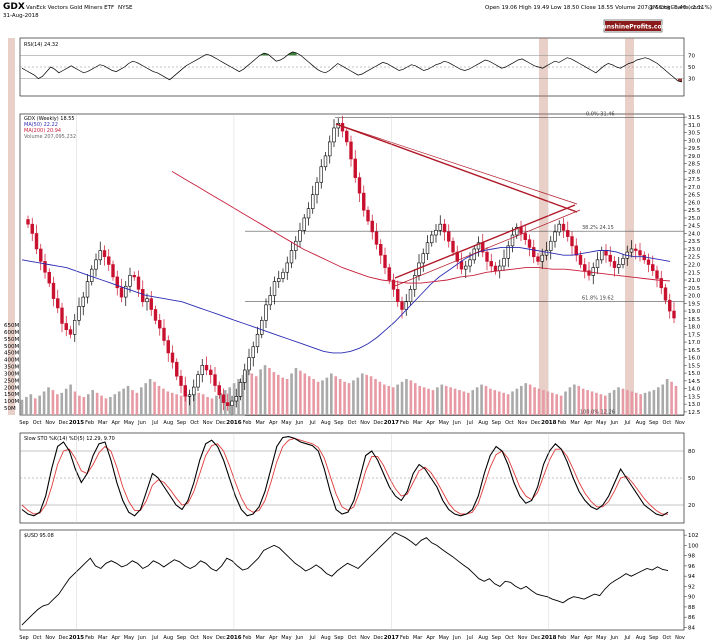 This screenshot has height=642, width=720. I want to click on month-label: Mar, so click(260, 423).